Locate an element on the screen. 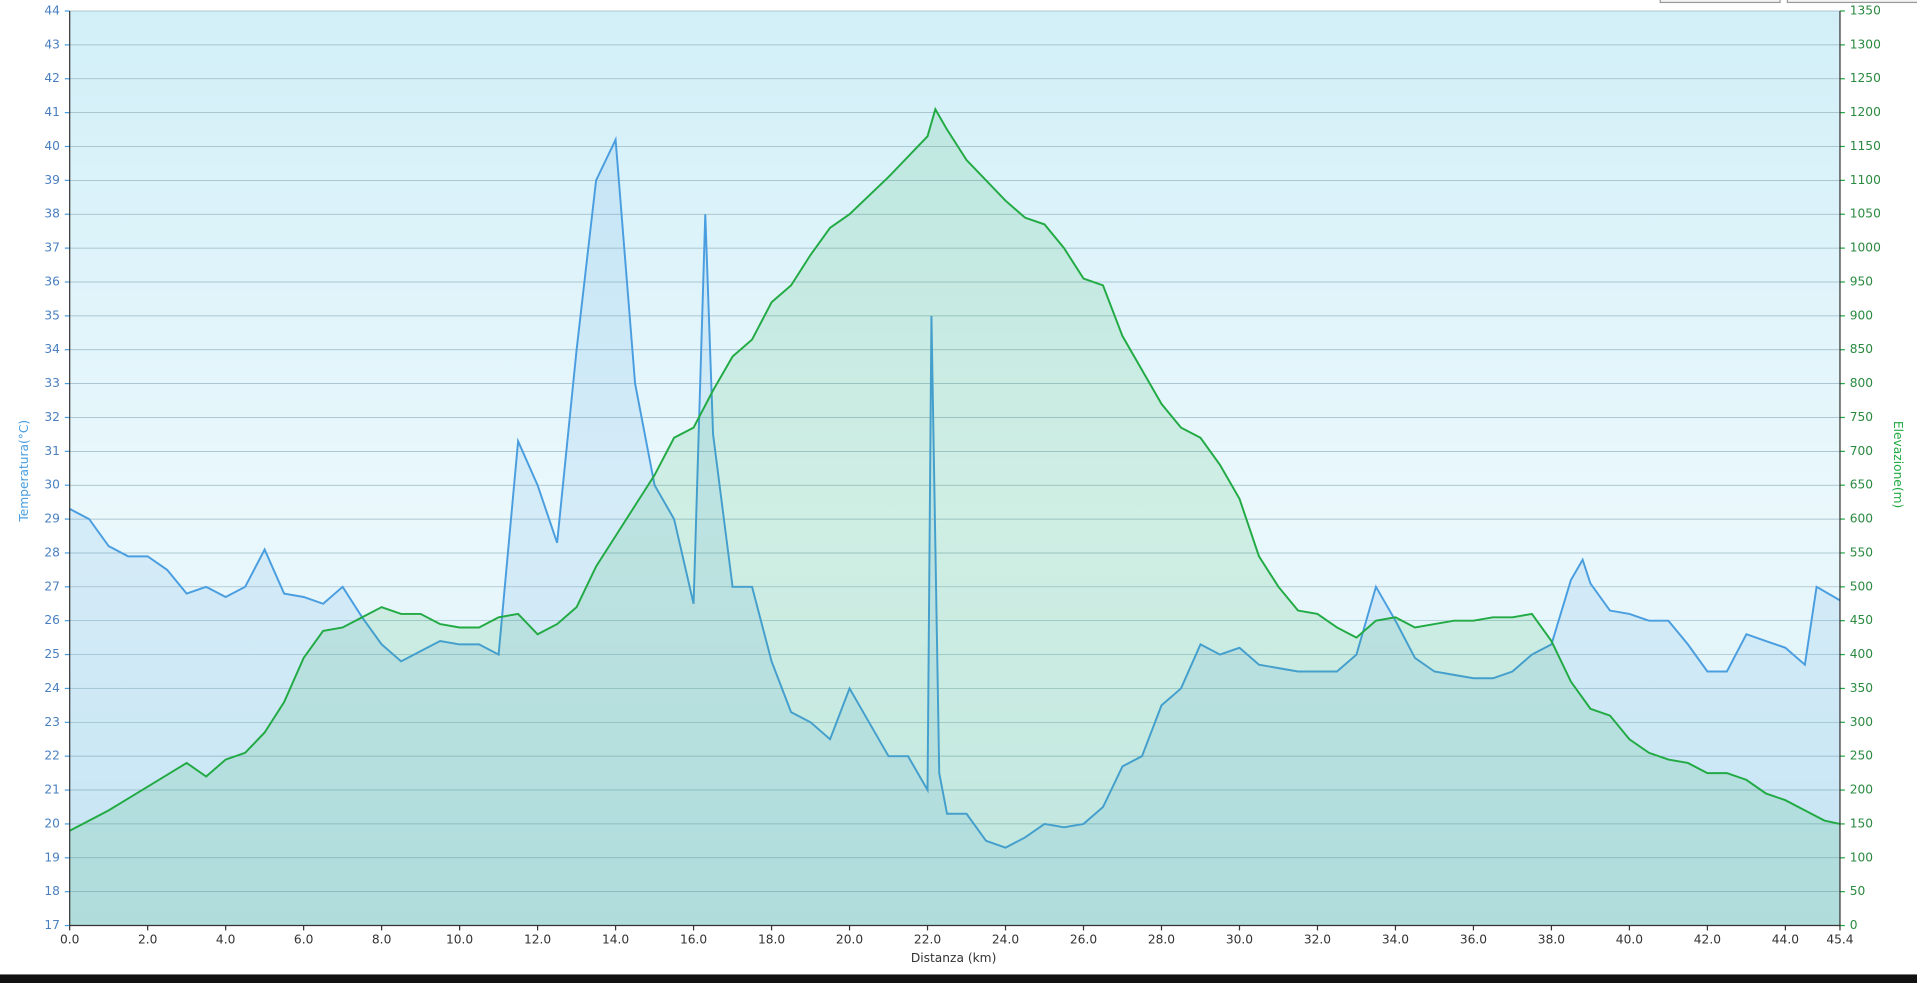  y2-tick-label: 1000 is located at coordinates (1865, 248).